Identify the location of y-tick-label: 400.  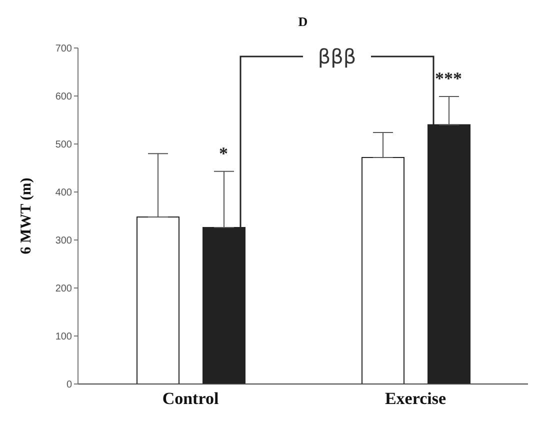
(63, 193).